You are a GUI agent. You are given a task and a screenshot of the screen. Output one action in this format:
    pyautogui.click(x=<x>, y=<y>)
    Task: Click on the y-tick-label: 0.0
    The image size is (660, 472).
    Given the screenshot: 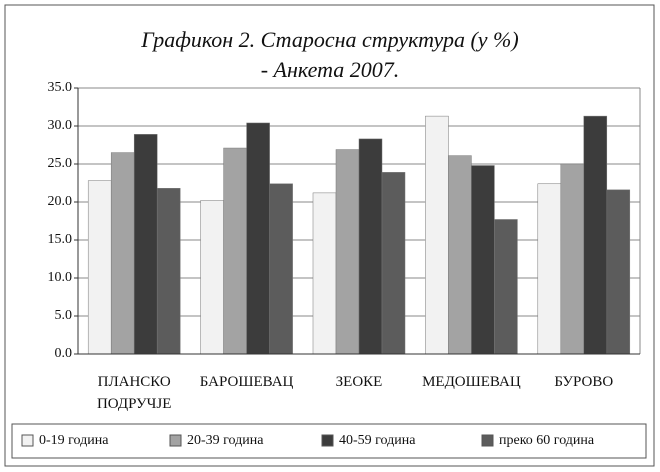 What is the action you would take?
    pyautogui.click(x=64, y=353)
    